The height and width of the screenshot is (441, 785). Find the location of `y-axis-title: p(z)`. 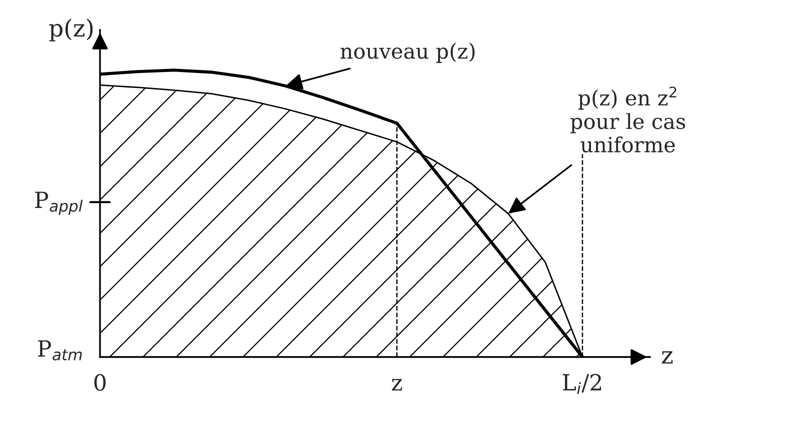

y-axis-title: p(z) is located at coordinates (71, 30).